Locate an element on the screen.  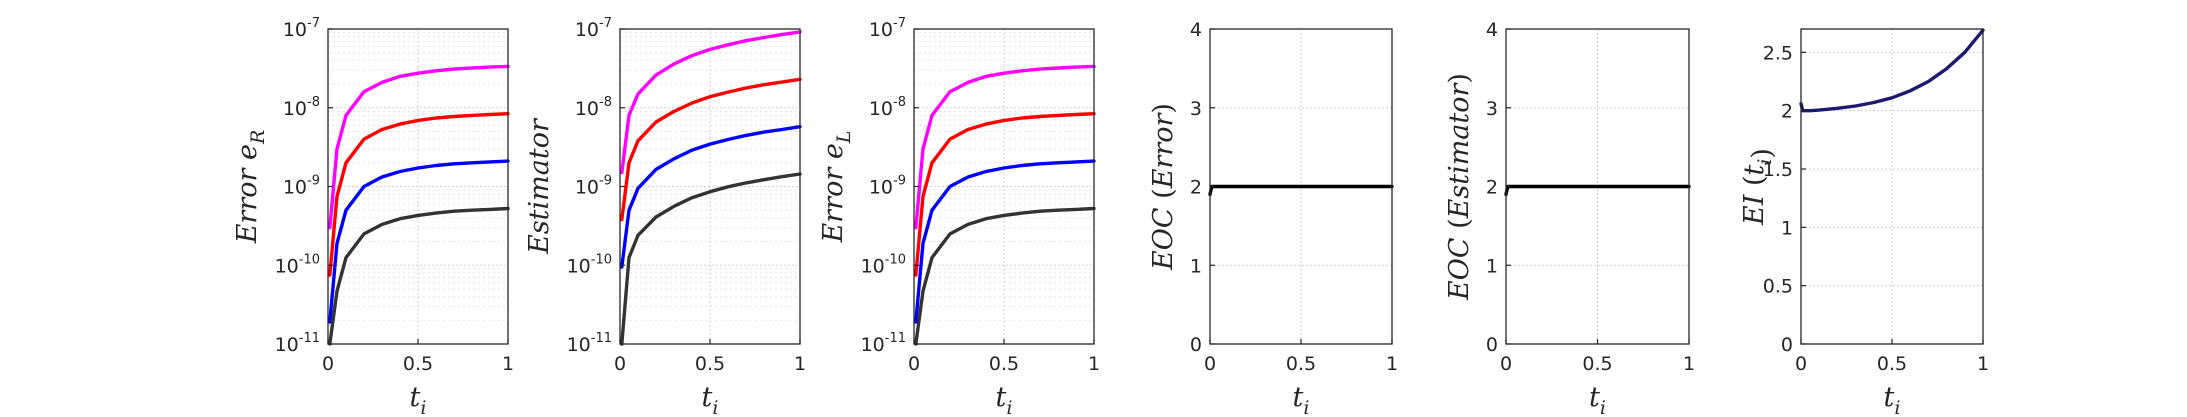
chart-panel-2: 0 0.5 1 10⁻¹¹ 10⁻¹⁰ 10⁻⁹ 10⁻⁸ 10⁻⁷ ti Estimator is located at coordinates (665, 216).